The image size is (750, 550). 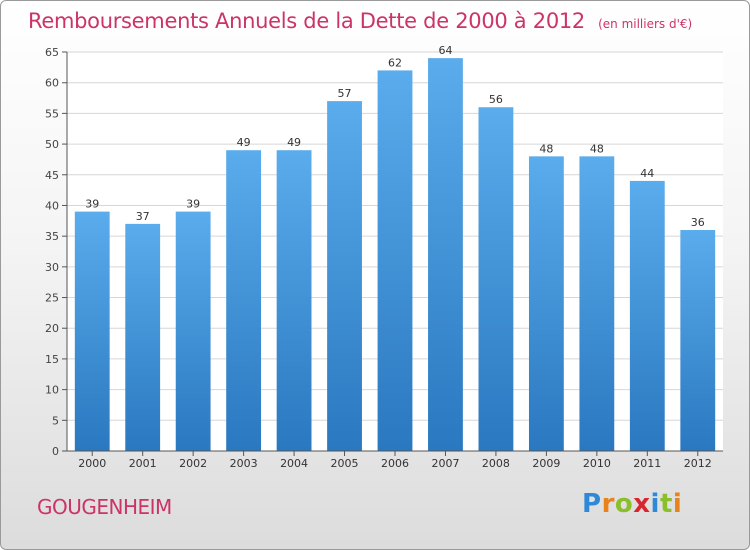 What do you see at coordinates (143, 463) in the screenshot?
I see `x-tick-label: 2001` at bounding box center [143, 463].